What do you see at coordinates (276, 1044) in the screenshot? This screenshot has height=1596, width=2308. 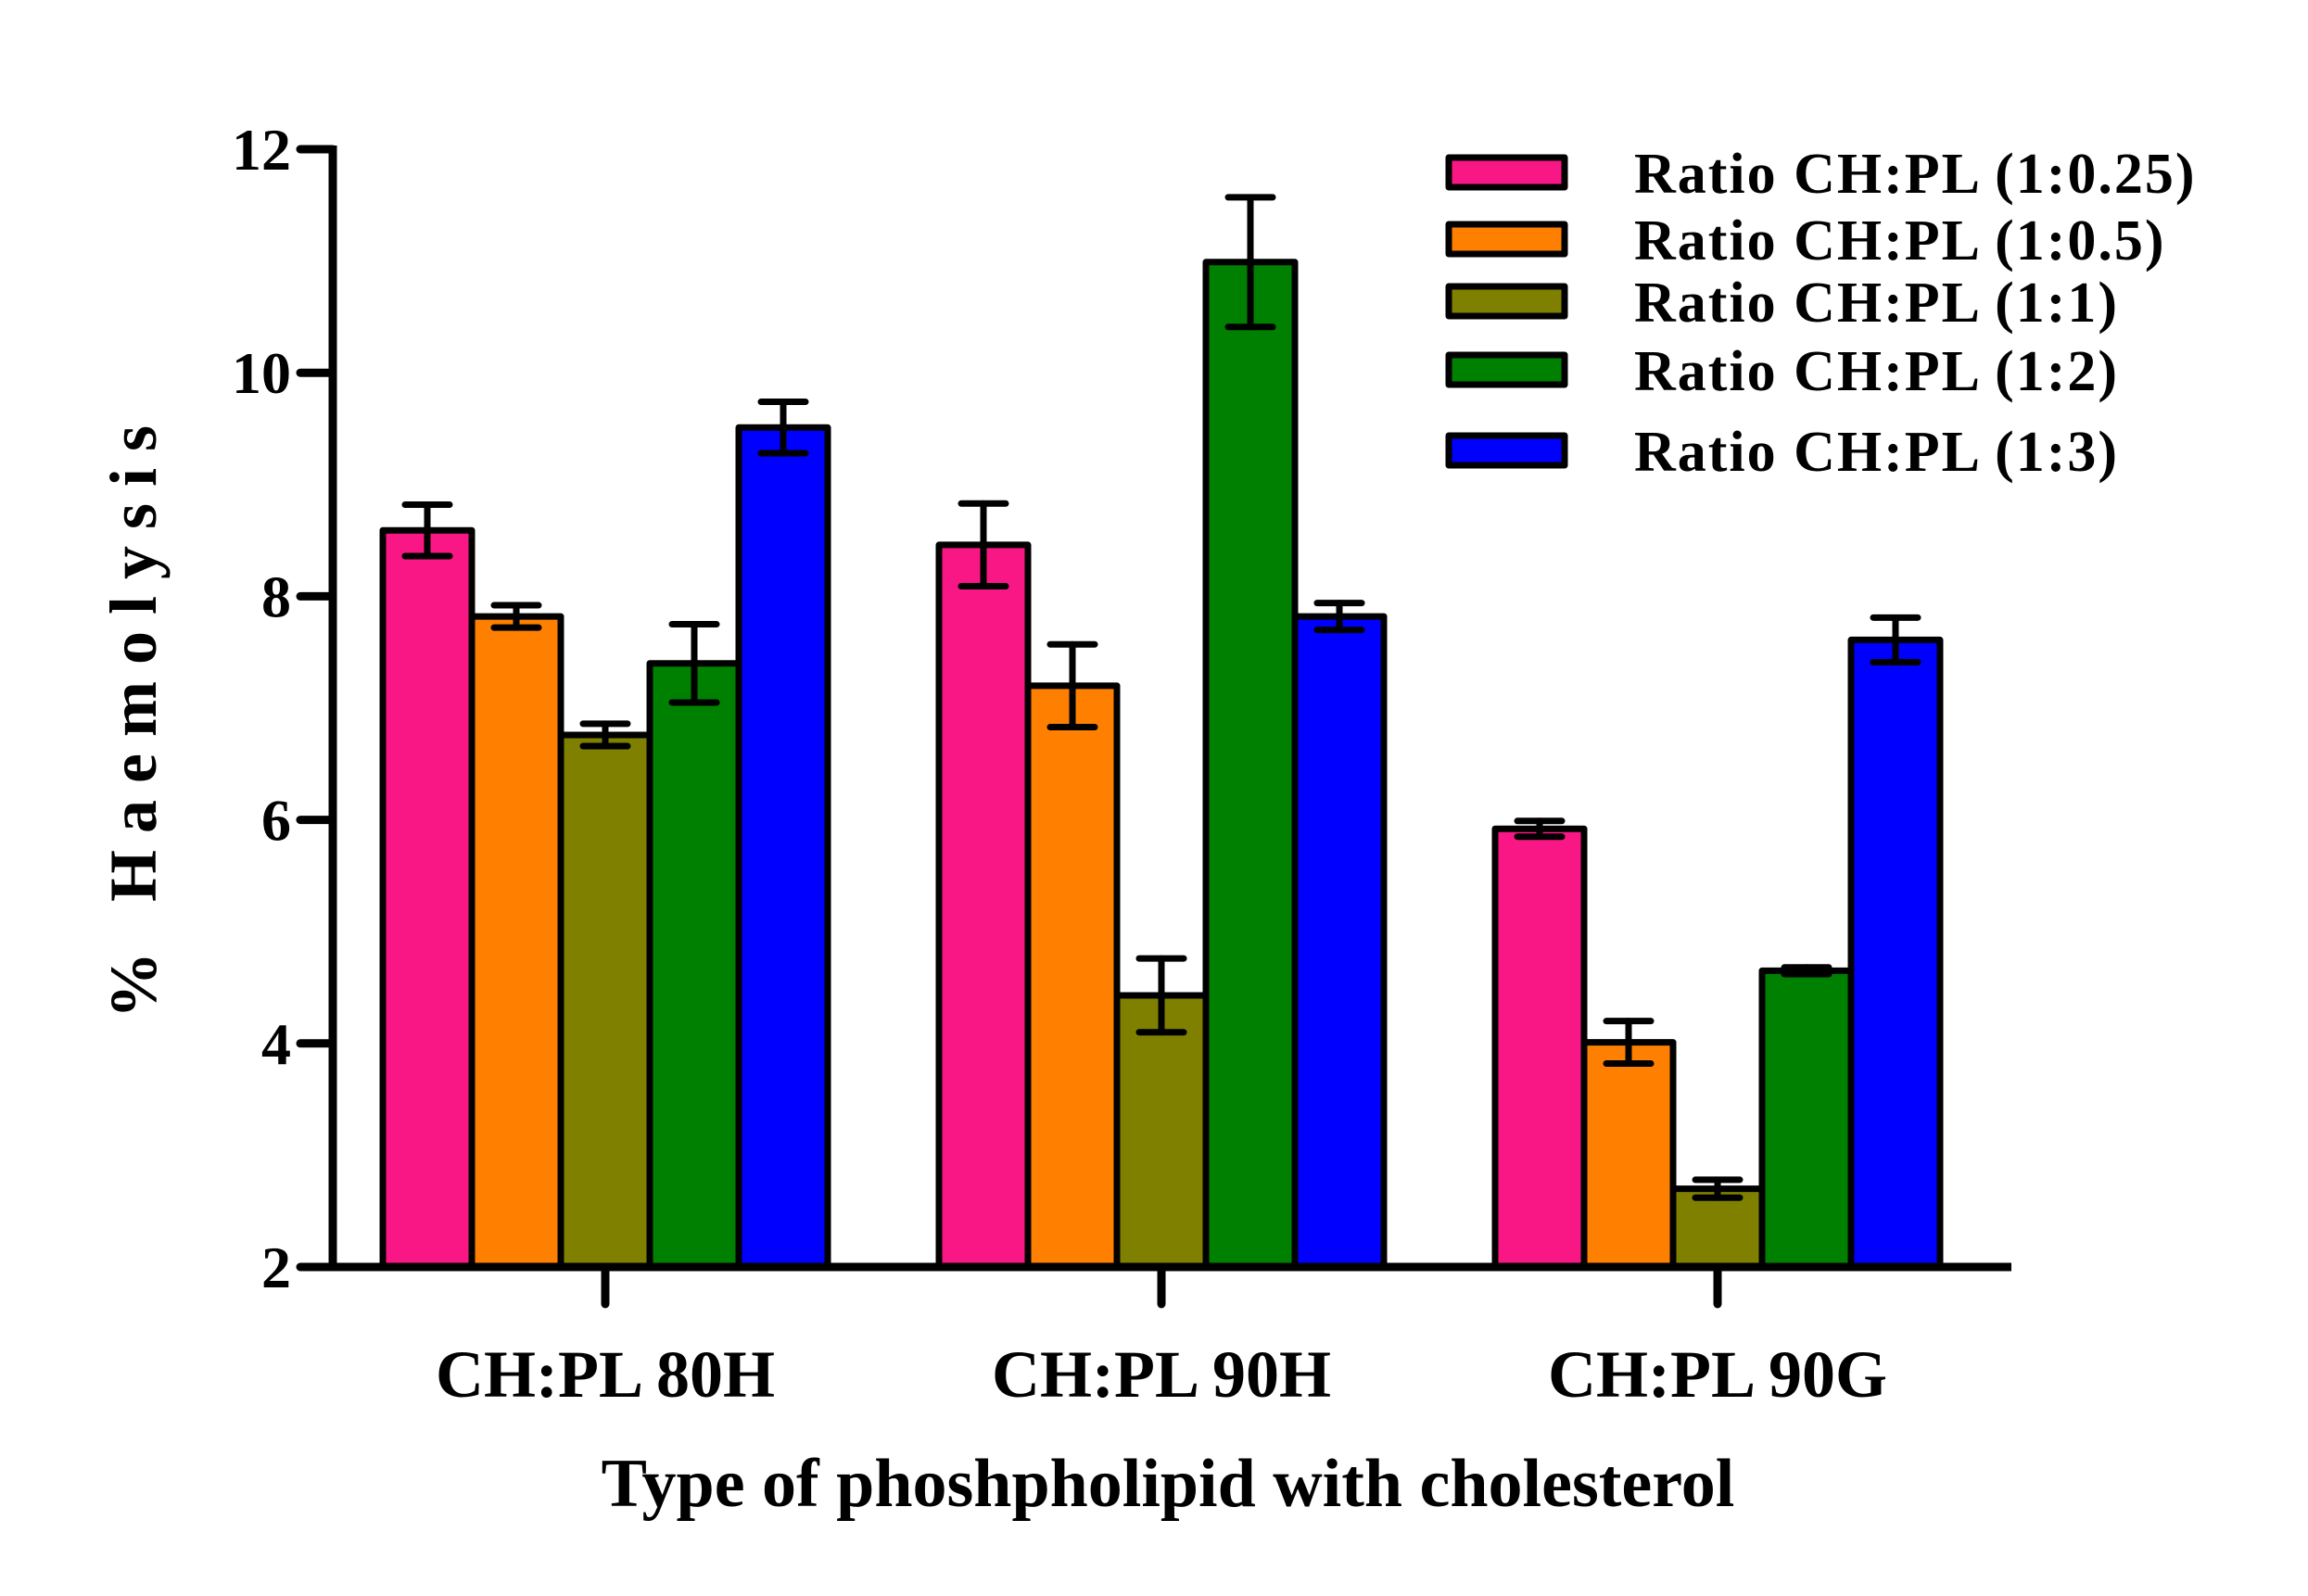 I see `y-tick-label: 4` at bounding box center [276, 1044].